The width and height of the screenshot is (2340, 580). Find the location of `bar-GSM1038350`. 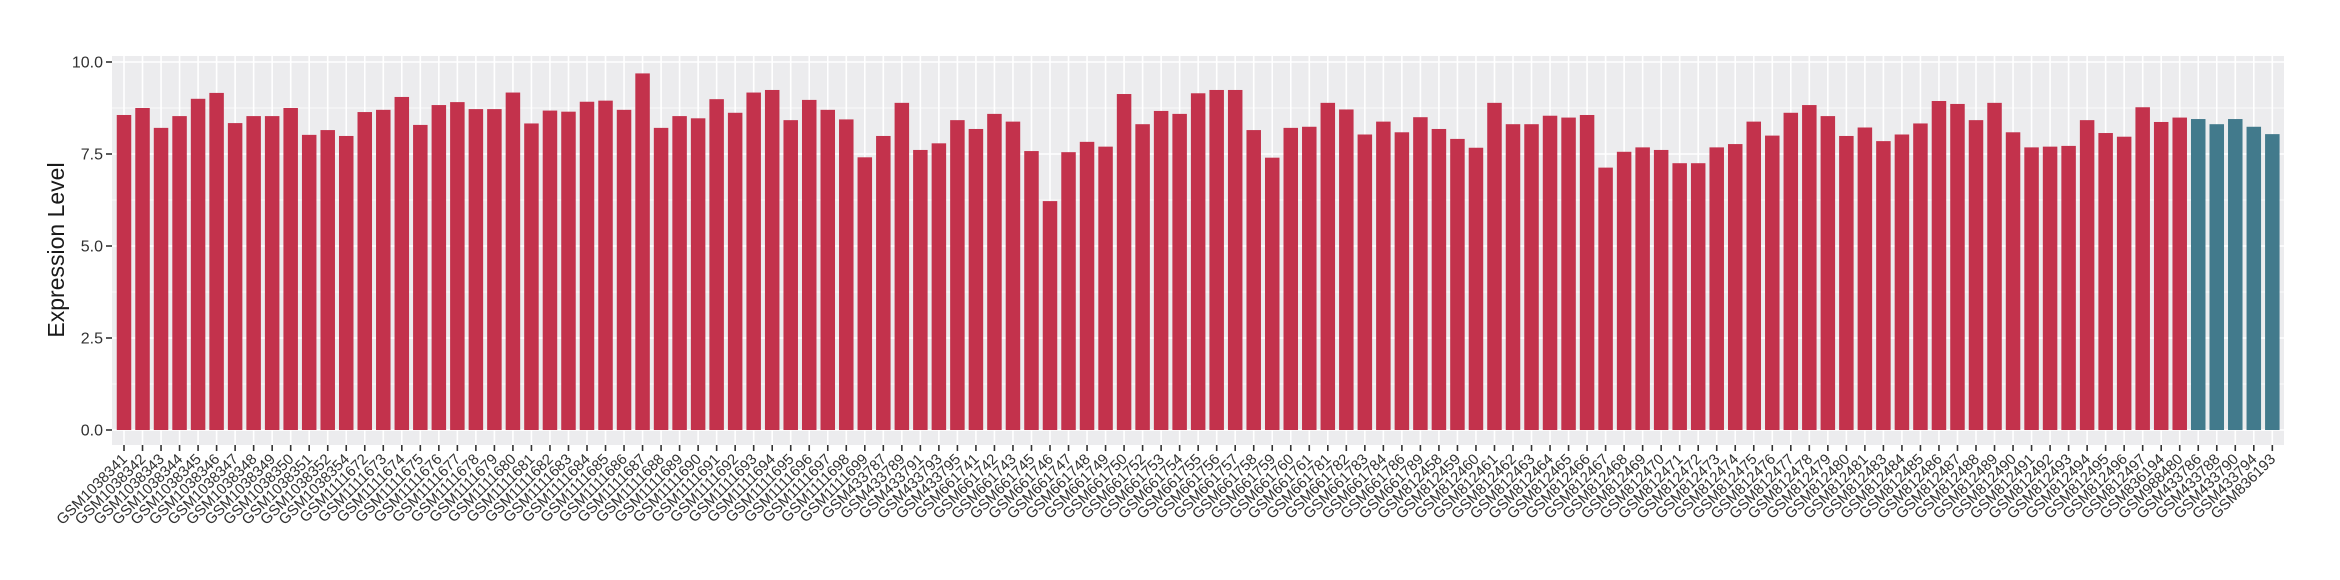

bar-GSM1038350 is located at coordinates (290, 269).